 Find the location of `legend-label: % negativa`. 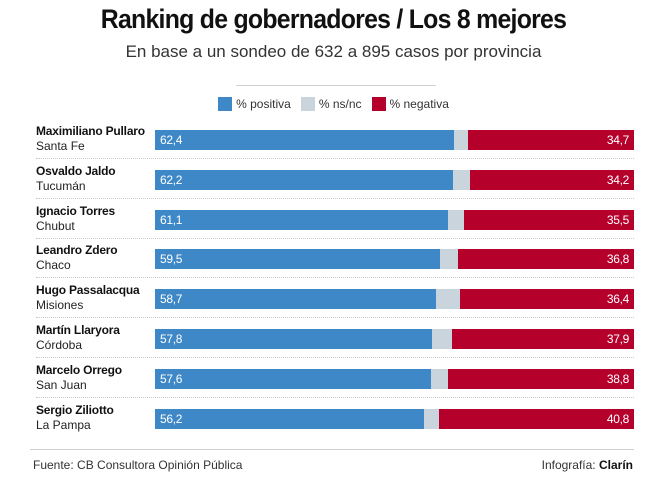

legend-label: % negativa is located at coordinates (419, 104).